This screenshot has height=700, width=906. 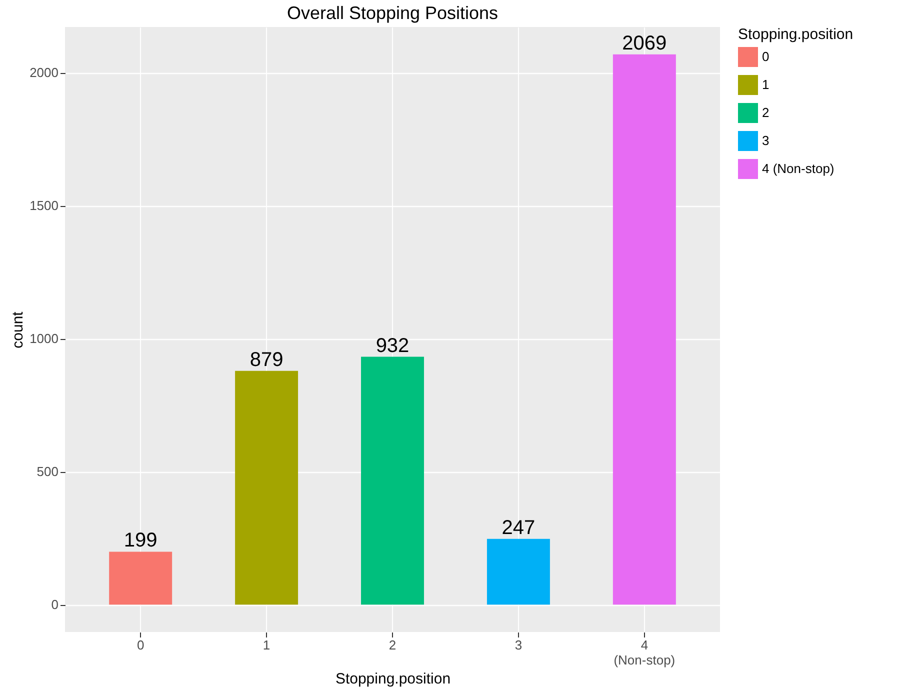 What do you see at coordinates (393, 345) in the screenshot?
I see `data-label: 932` at bounding box center [393, 345].